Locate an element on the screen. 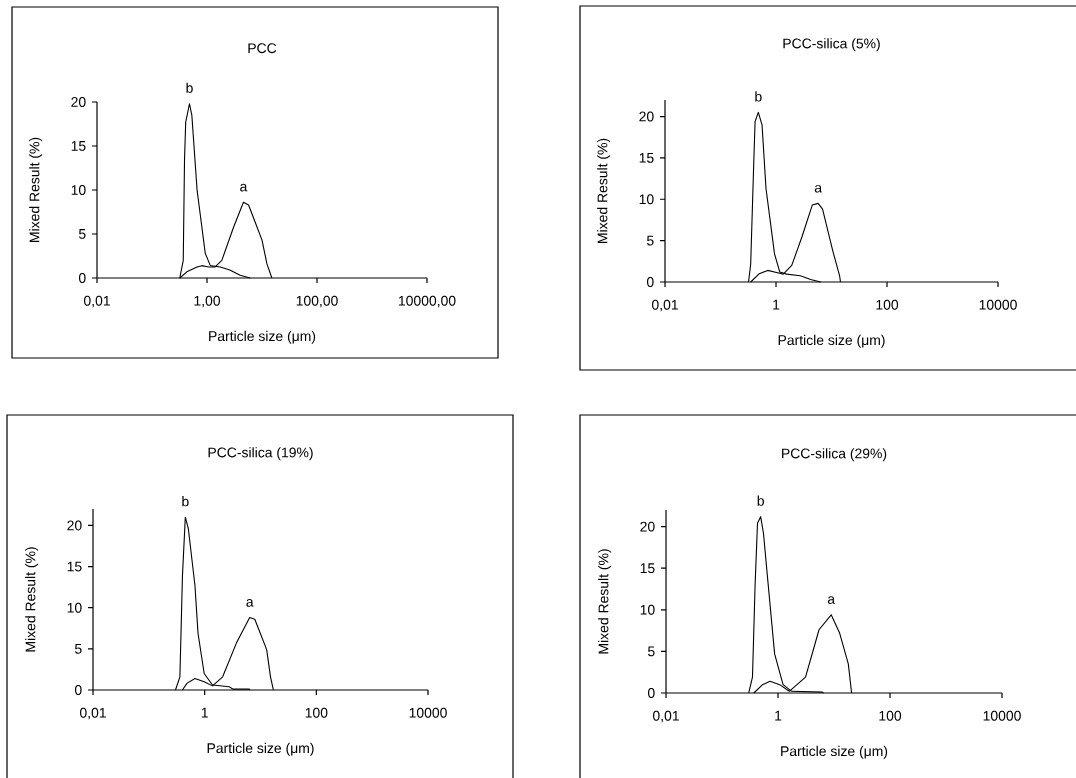 The image size is (1076, 778). chart-title: PCC is located at coordinates (262, 48).